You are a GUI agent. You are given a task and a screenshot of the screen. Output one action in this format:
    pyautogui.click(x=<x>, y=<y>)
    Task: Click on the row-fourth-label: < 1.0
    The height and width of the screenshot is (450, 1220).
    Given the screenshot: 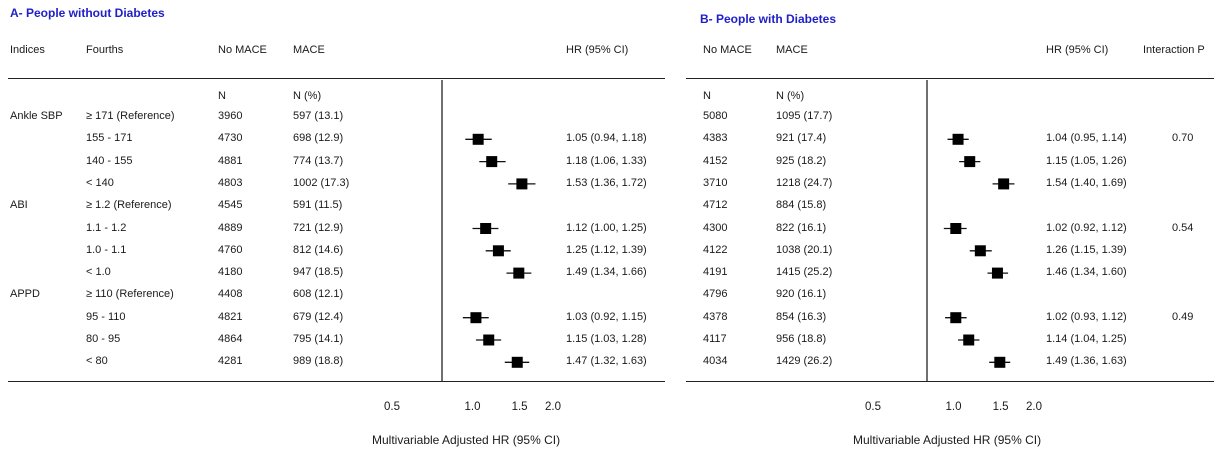 What is the action you would take?
    pyautogui.click(x=98, y=272)
    